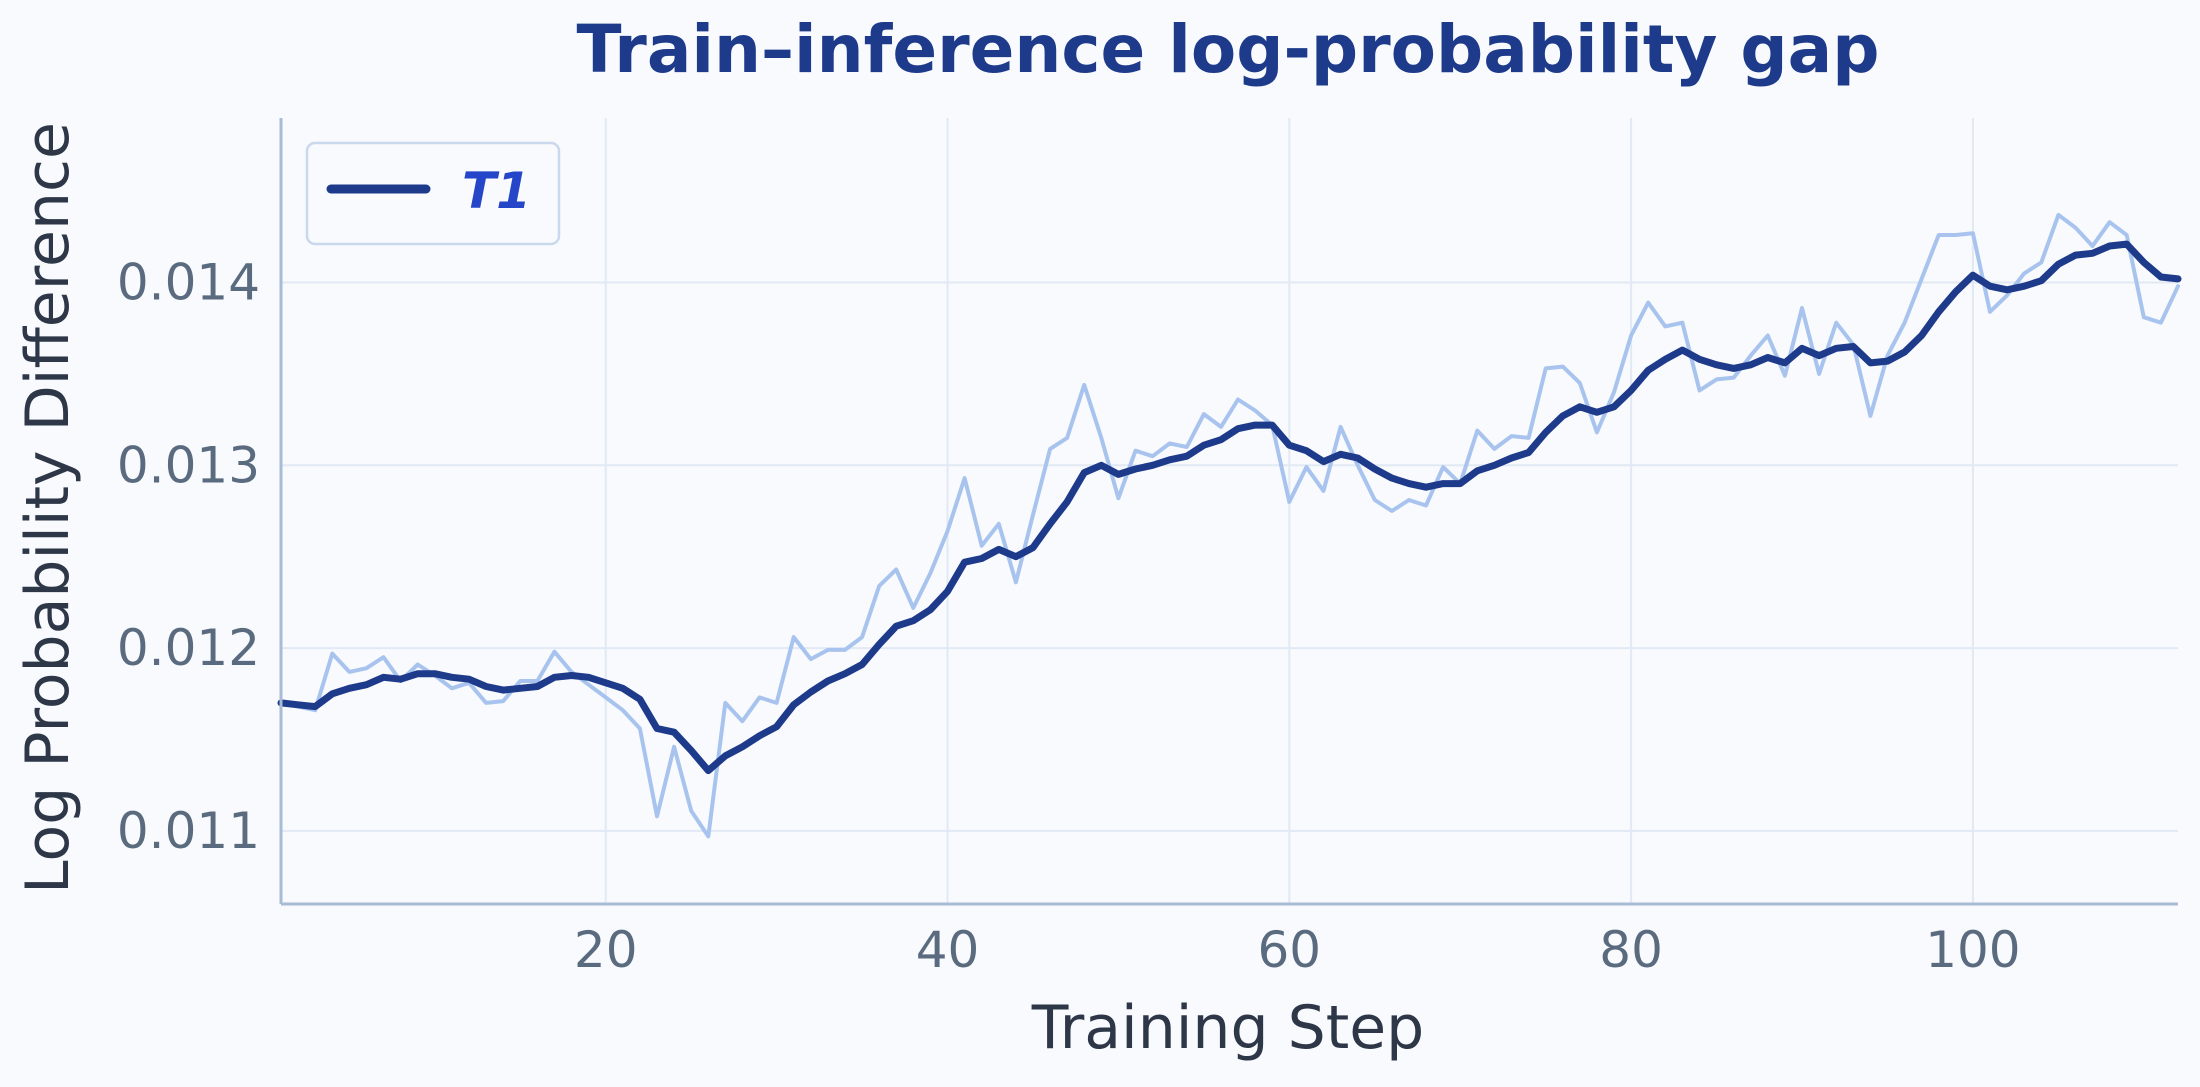 The width and height of the screenshot is (2200, 1087). I want to click on x-tick-label: 60, so click(1290, 950).